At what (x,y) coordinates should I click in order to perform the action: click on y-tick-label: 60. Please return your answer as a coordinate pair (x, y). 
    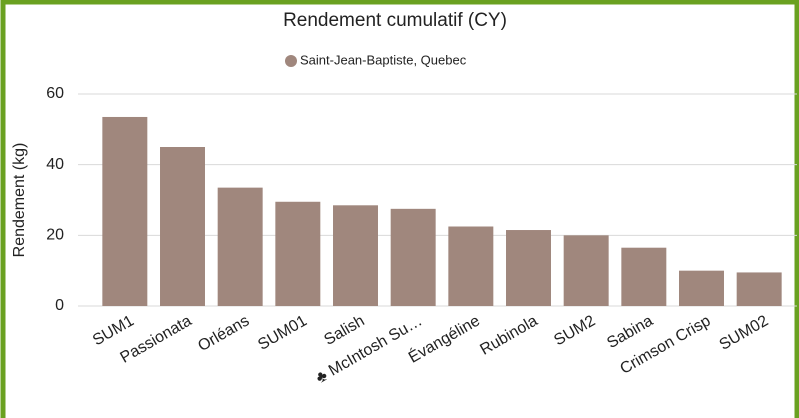
    Looking at the image, I should click on (55, 93).